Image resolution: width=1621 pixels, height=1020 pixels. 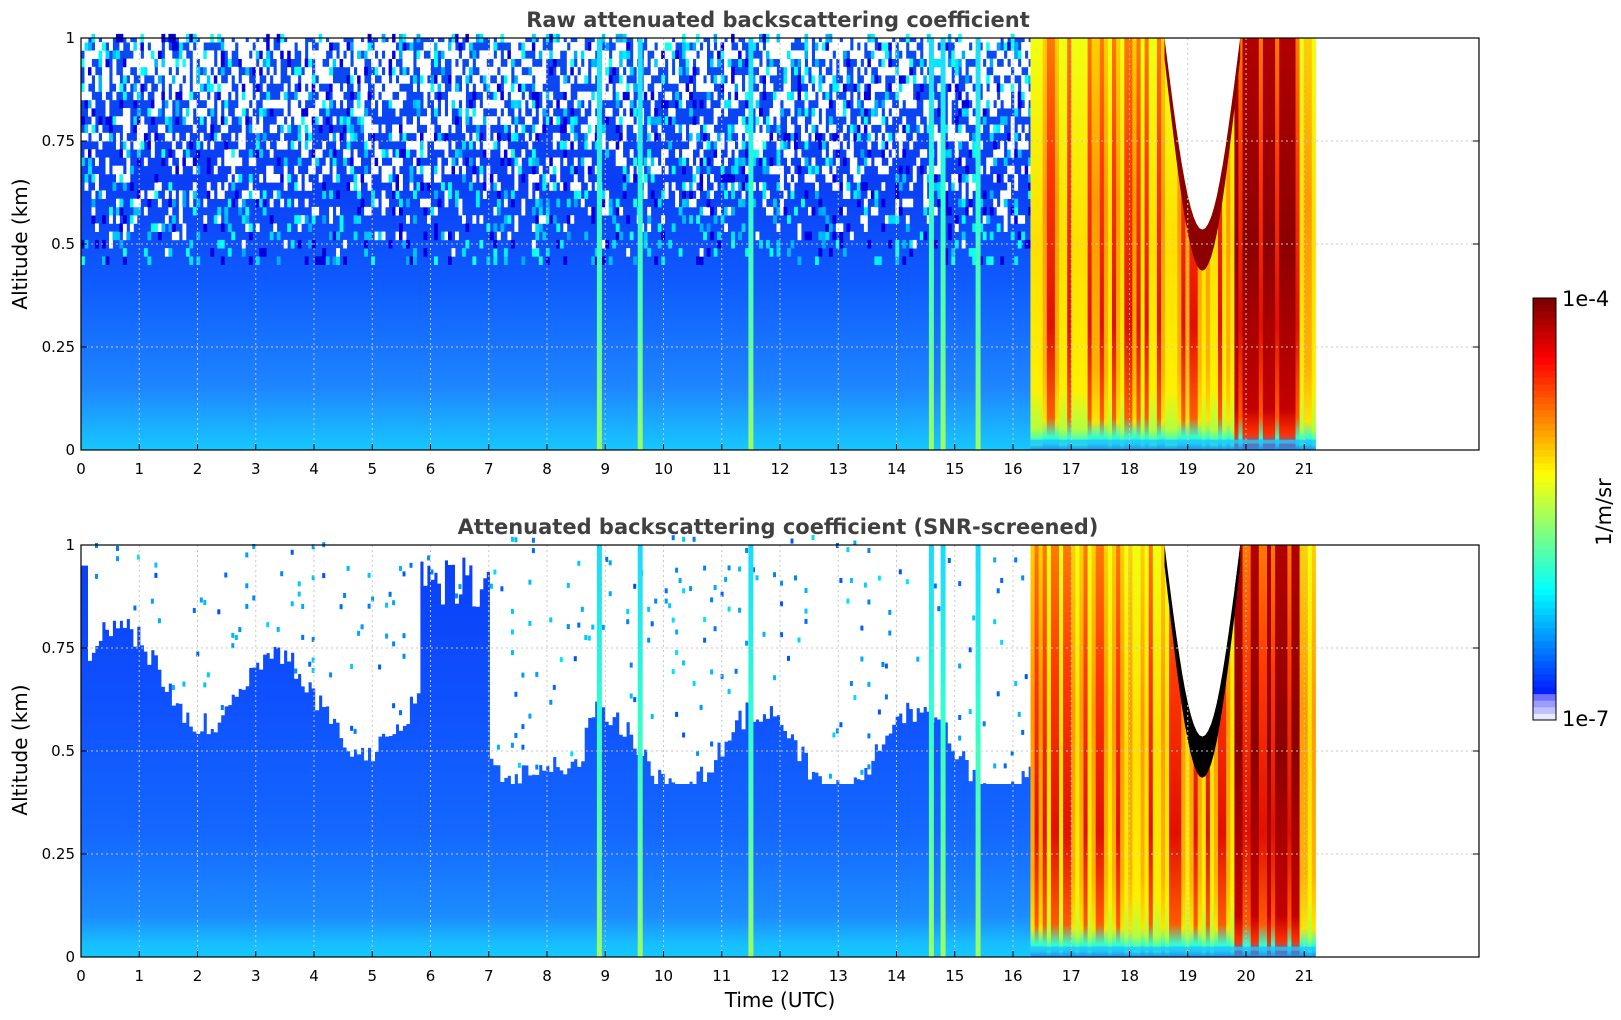 I want to click on x-tick-label: 18, so click(x=1129, y=976).